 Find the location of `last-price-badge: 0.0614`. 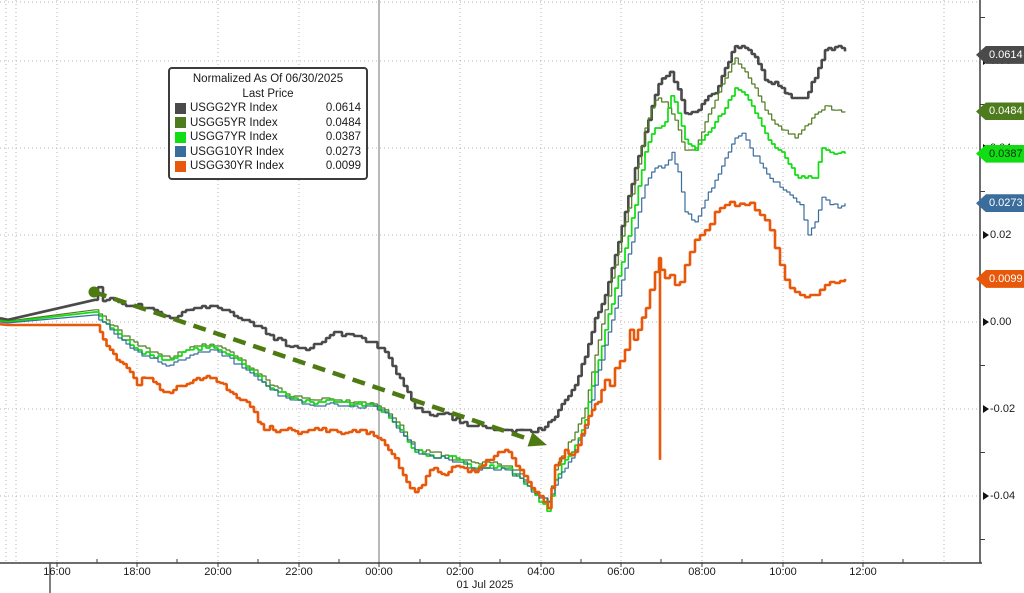

last-price-badge: 0.0614 is located at coordinates (1000, 54).